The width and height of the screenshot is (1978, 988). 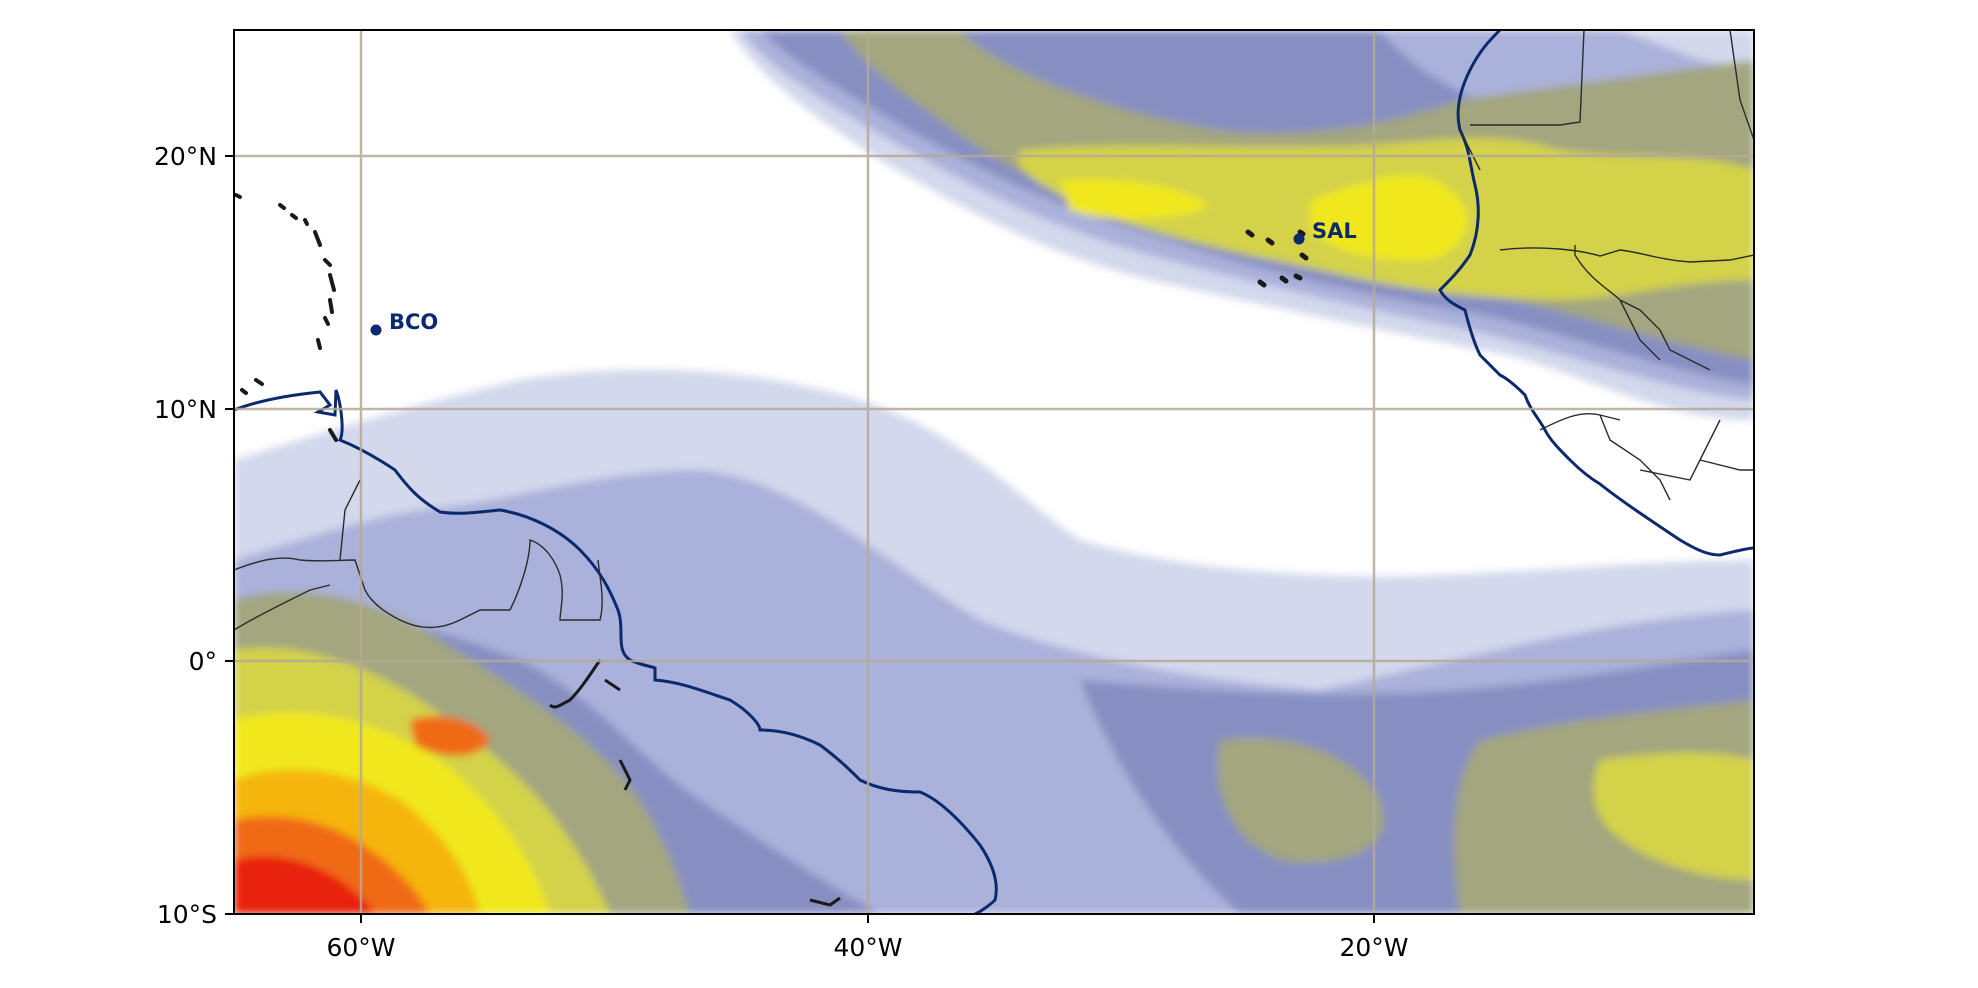 I want to click on dust-south-east-lvl4, so click(x=1300, y=800).